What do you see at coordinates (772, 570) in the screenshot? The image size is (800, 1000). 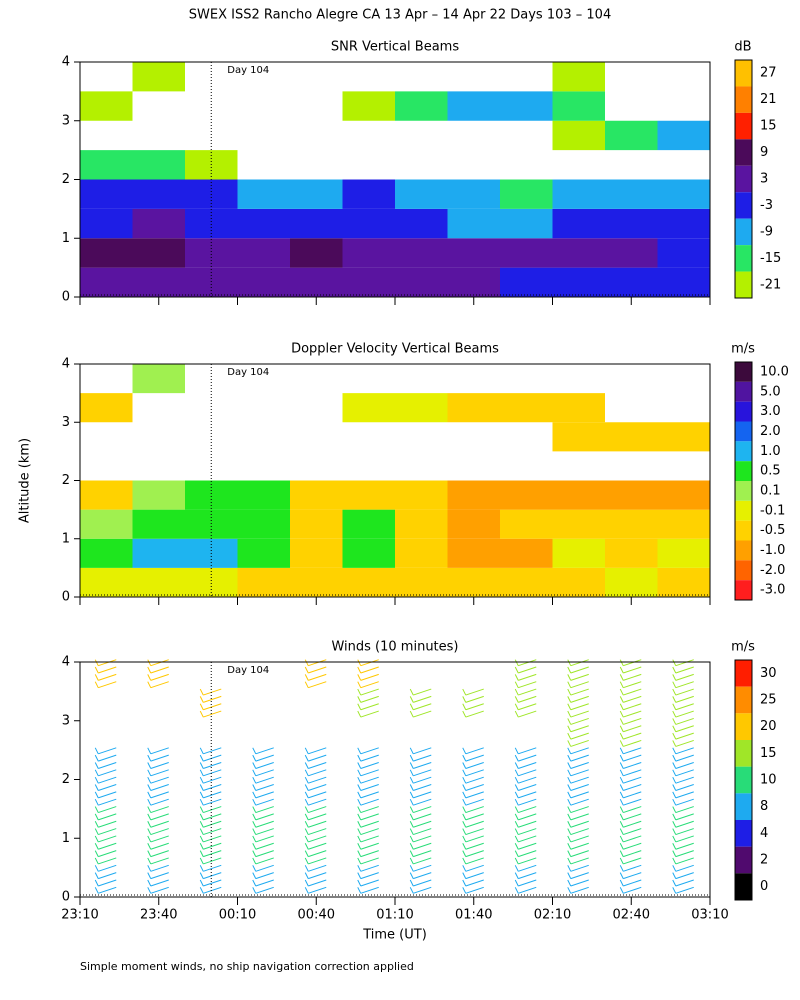 I see `colorbar-tick-label: -2.0` at bounding box center [772, 570].